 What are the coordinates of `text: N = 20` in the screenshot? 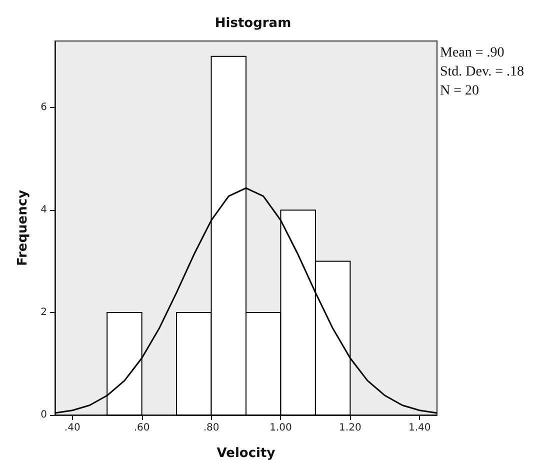 It's located at (460, 91).